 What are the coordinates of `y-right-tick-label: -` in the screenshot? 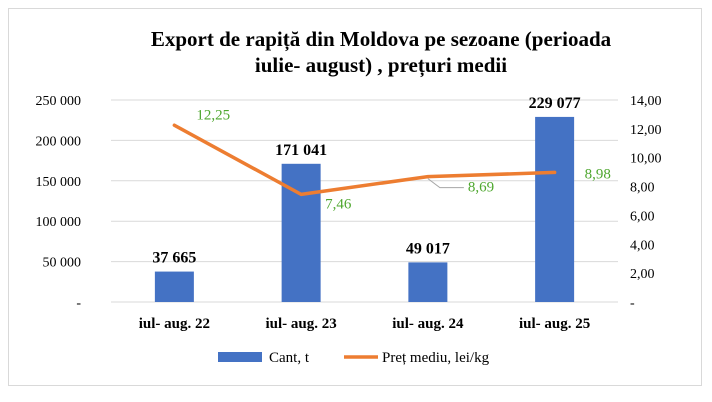 It's located at (632, 303).